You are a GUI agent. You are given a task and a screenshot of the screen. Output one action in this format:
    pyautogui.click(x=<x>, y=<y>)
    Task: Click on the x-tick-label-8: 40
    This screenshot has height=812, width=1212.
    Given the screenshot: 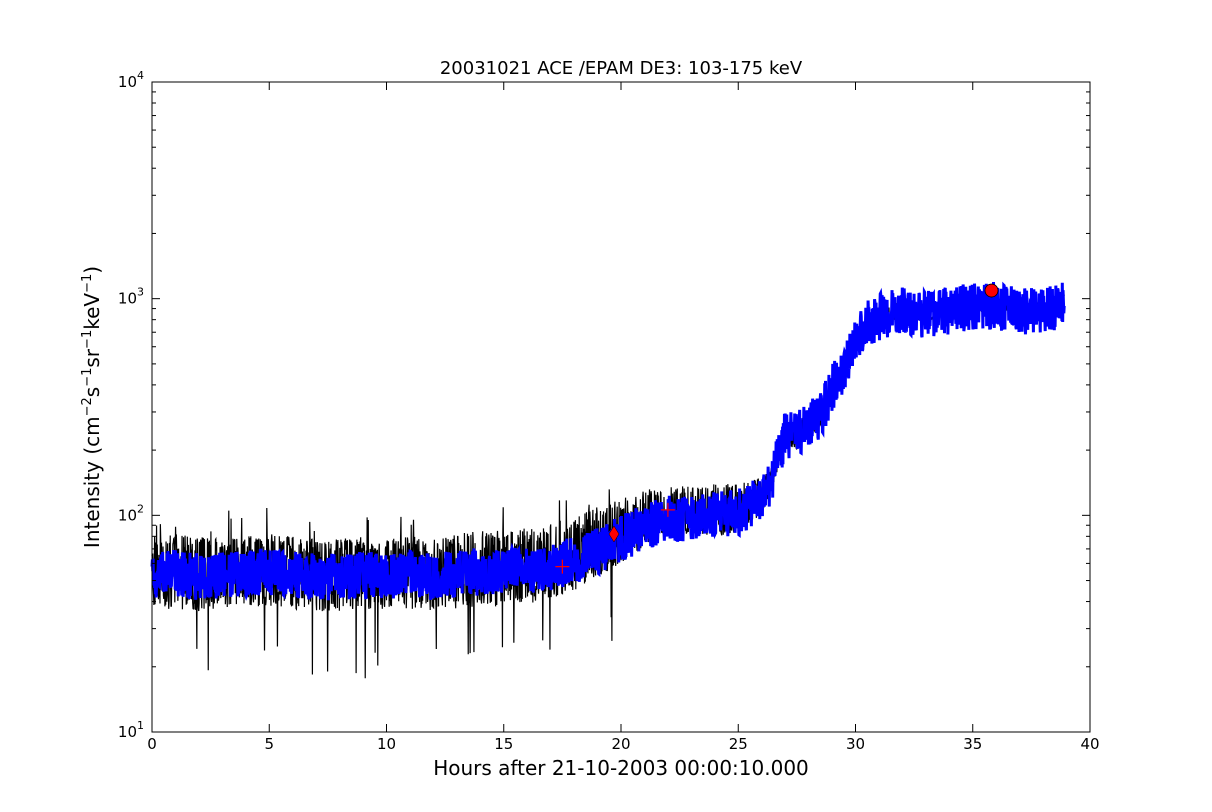 What is the action you would take?
    pyautogui.click(x=1089, y=744)
    